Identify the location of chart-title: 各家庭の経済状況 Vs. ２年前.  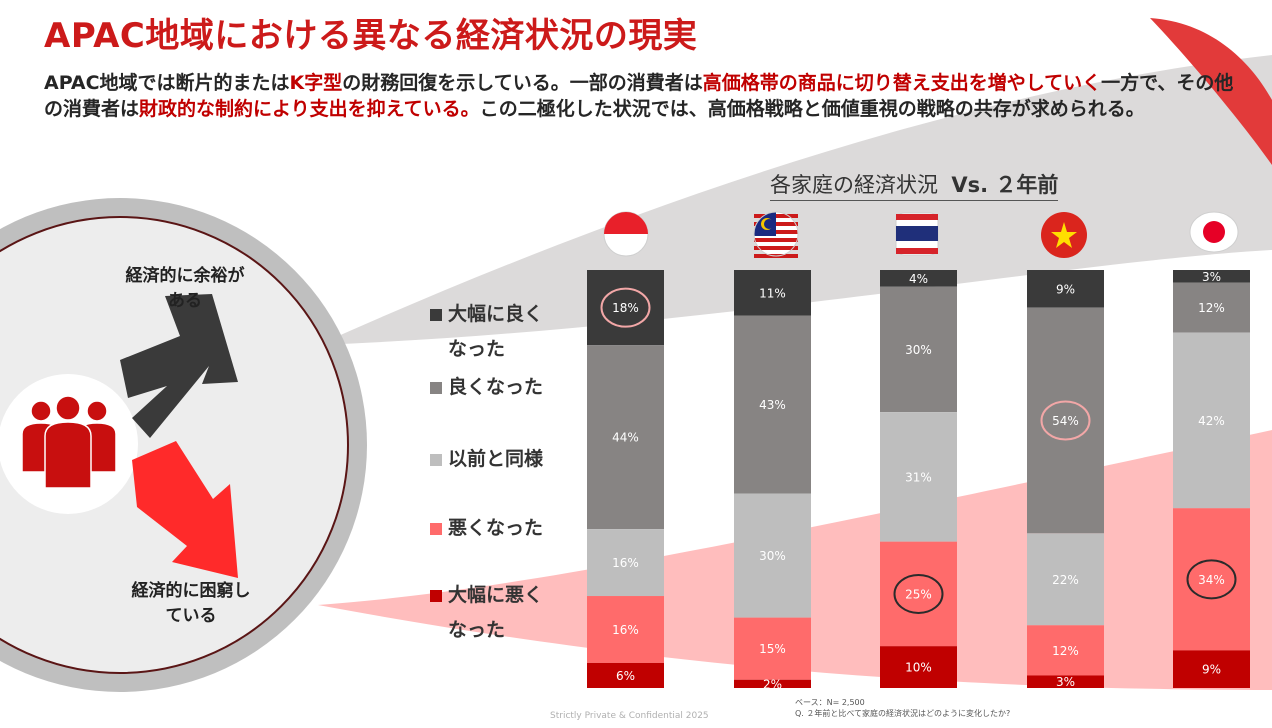
(914, 185).